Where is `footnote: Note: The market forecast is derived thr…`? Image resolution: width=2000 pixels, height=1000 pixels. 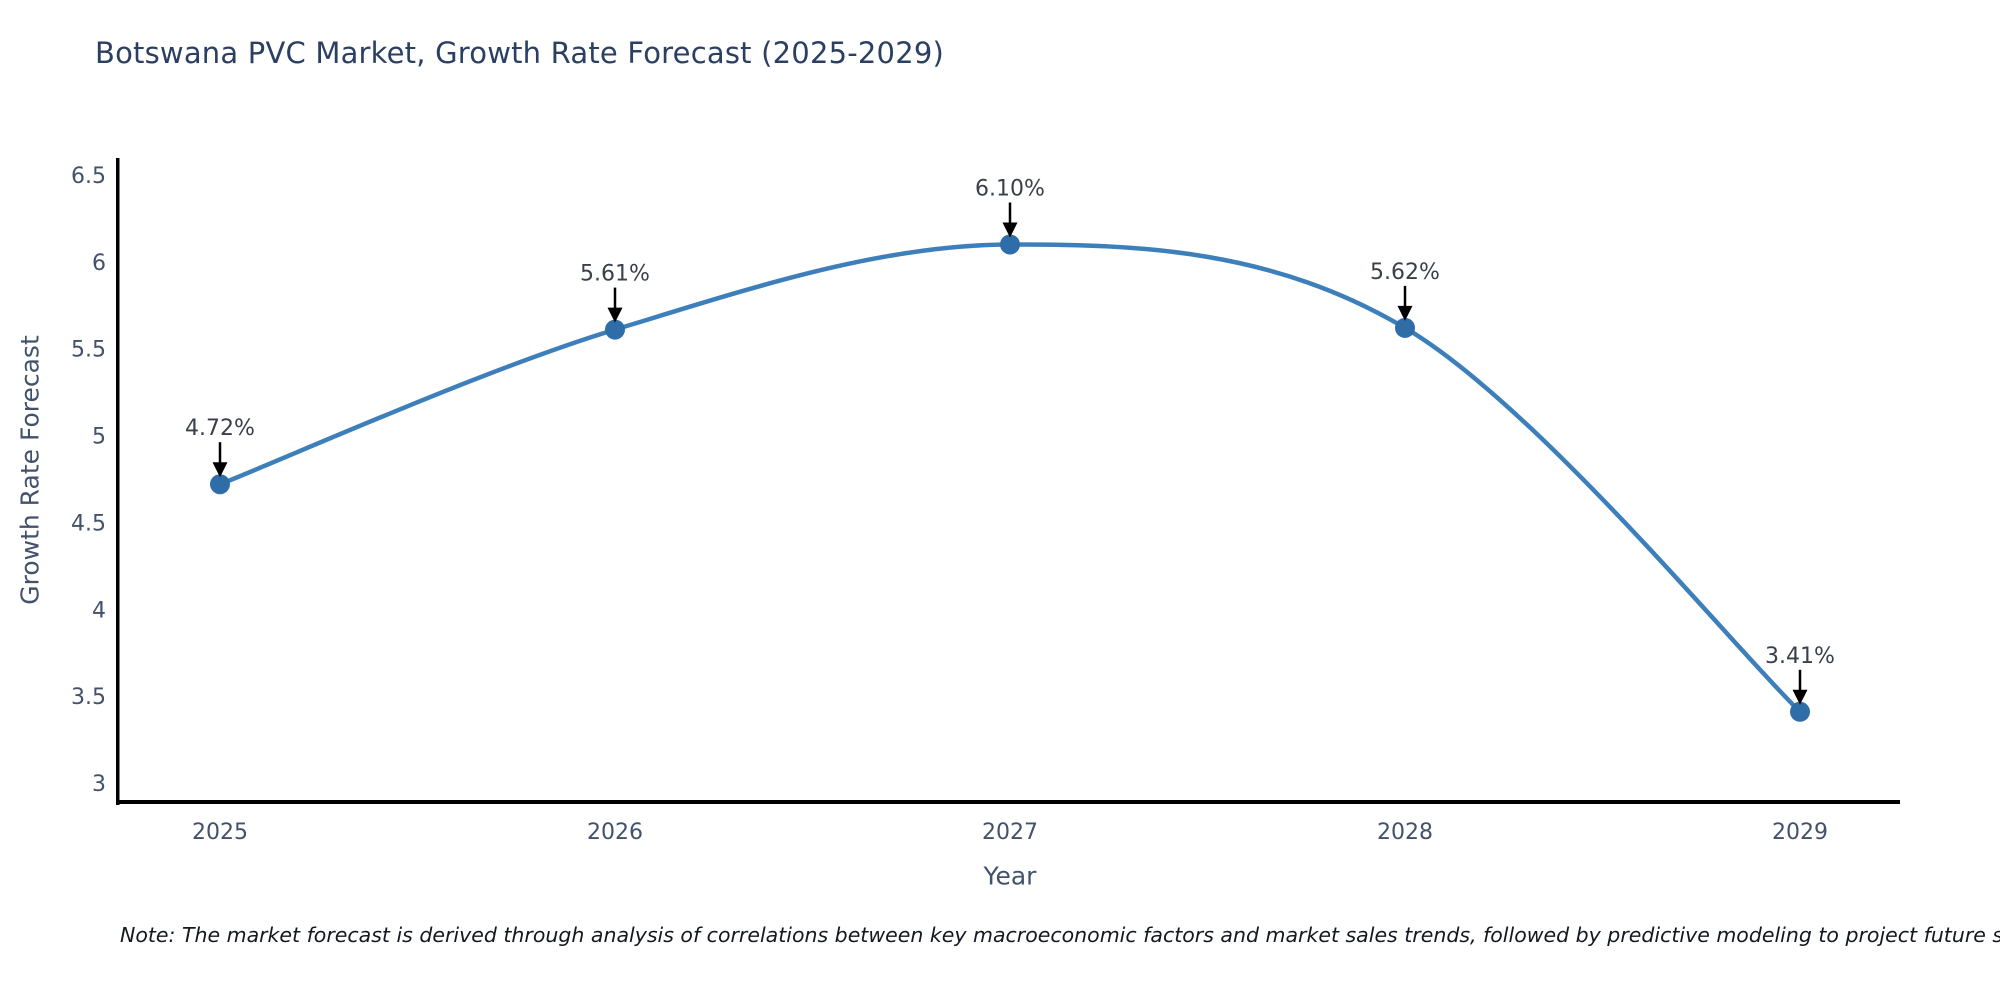
footnote: Note: The market forecast is derived thr… is located at coordinates (1060, 935).